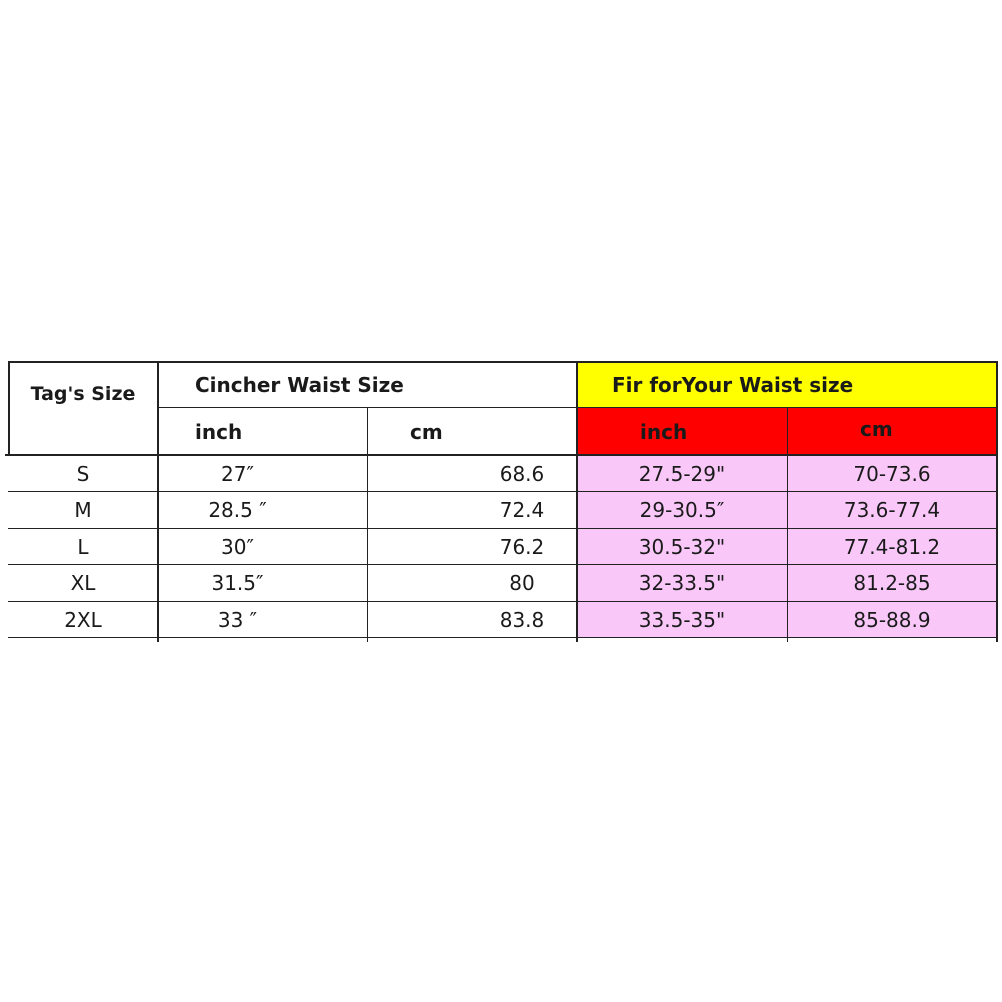 The image size is (1002, 1002). I want to click on cell-inch: 30″, so click(237, 546).